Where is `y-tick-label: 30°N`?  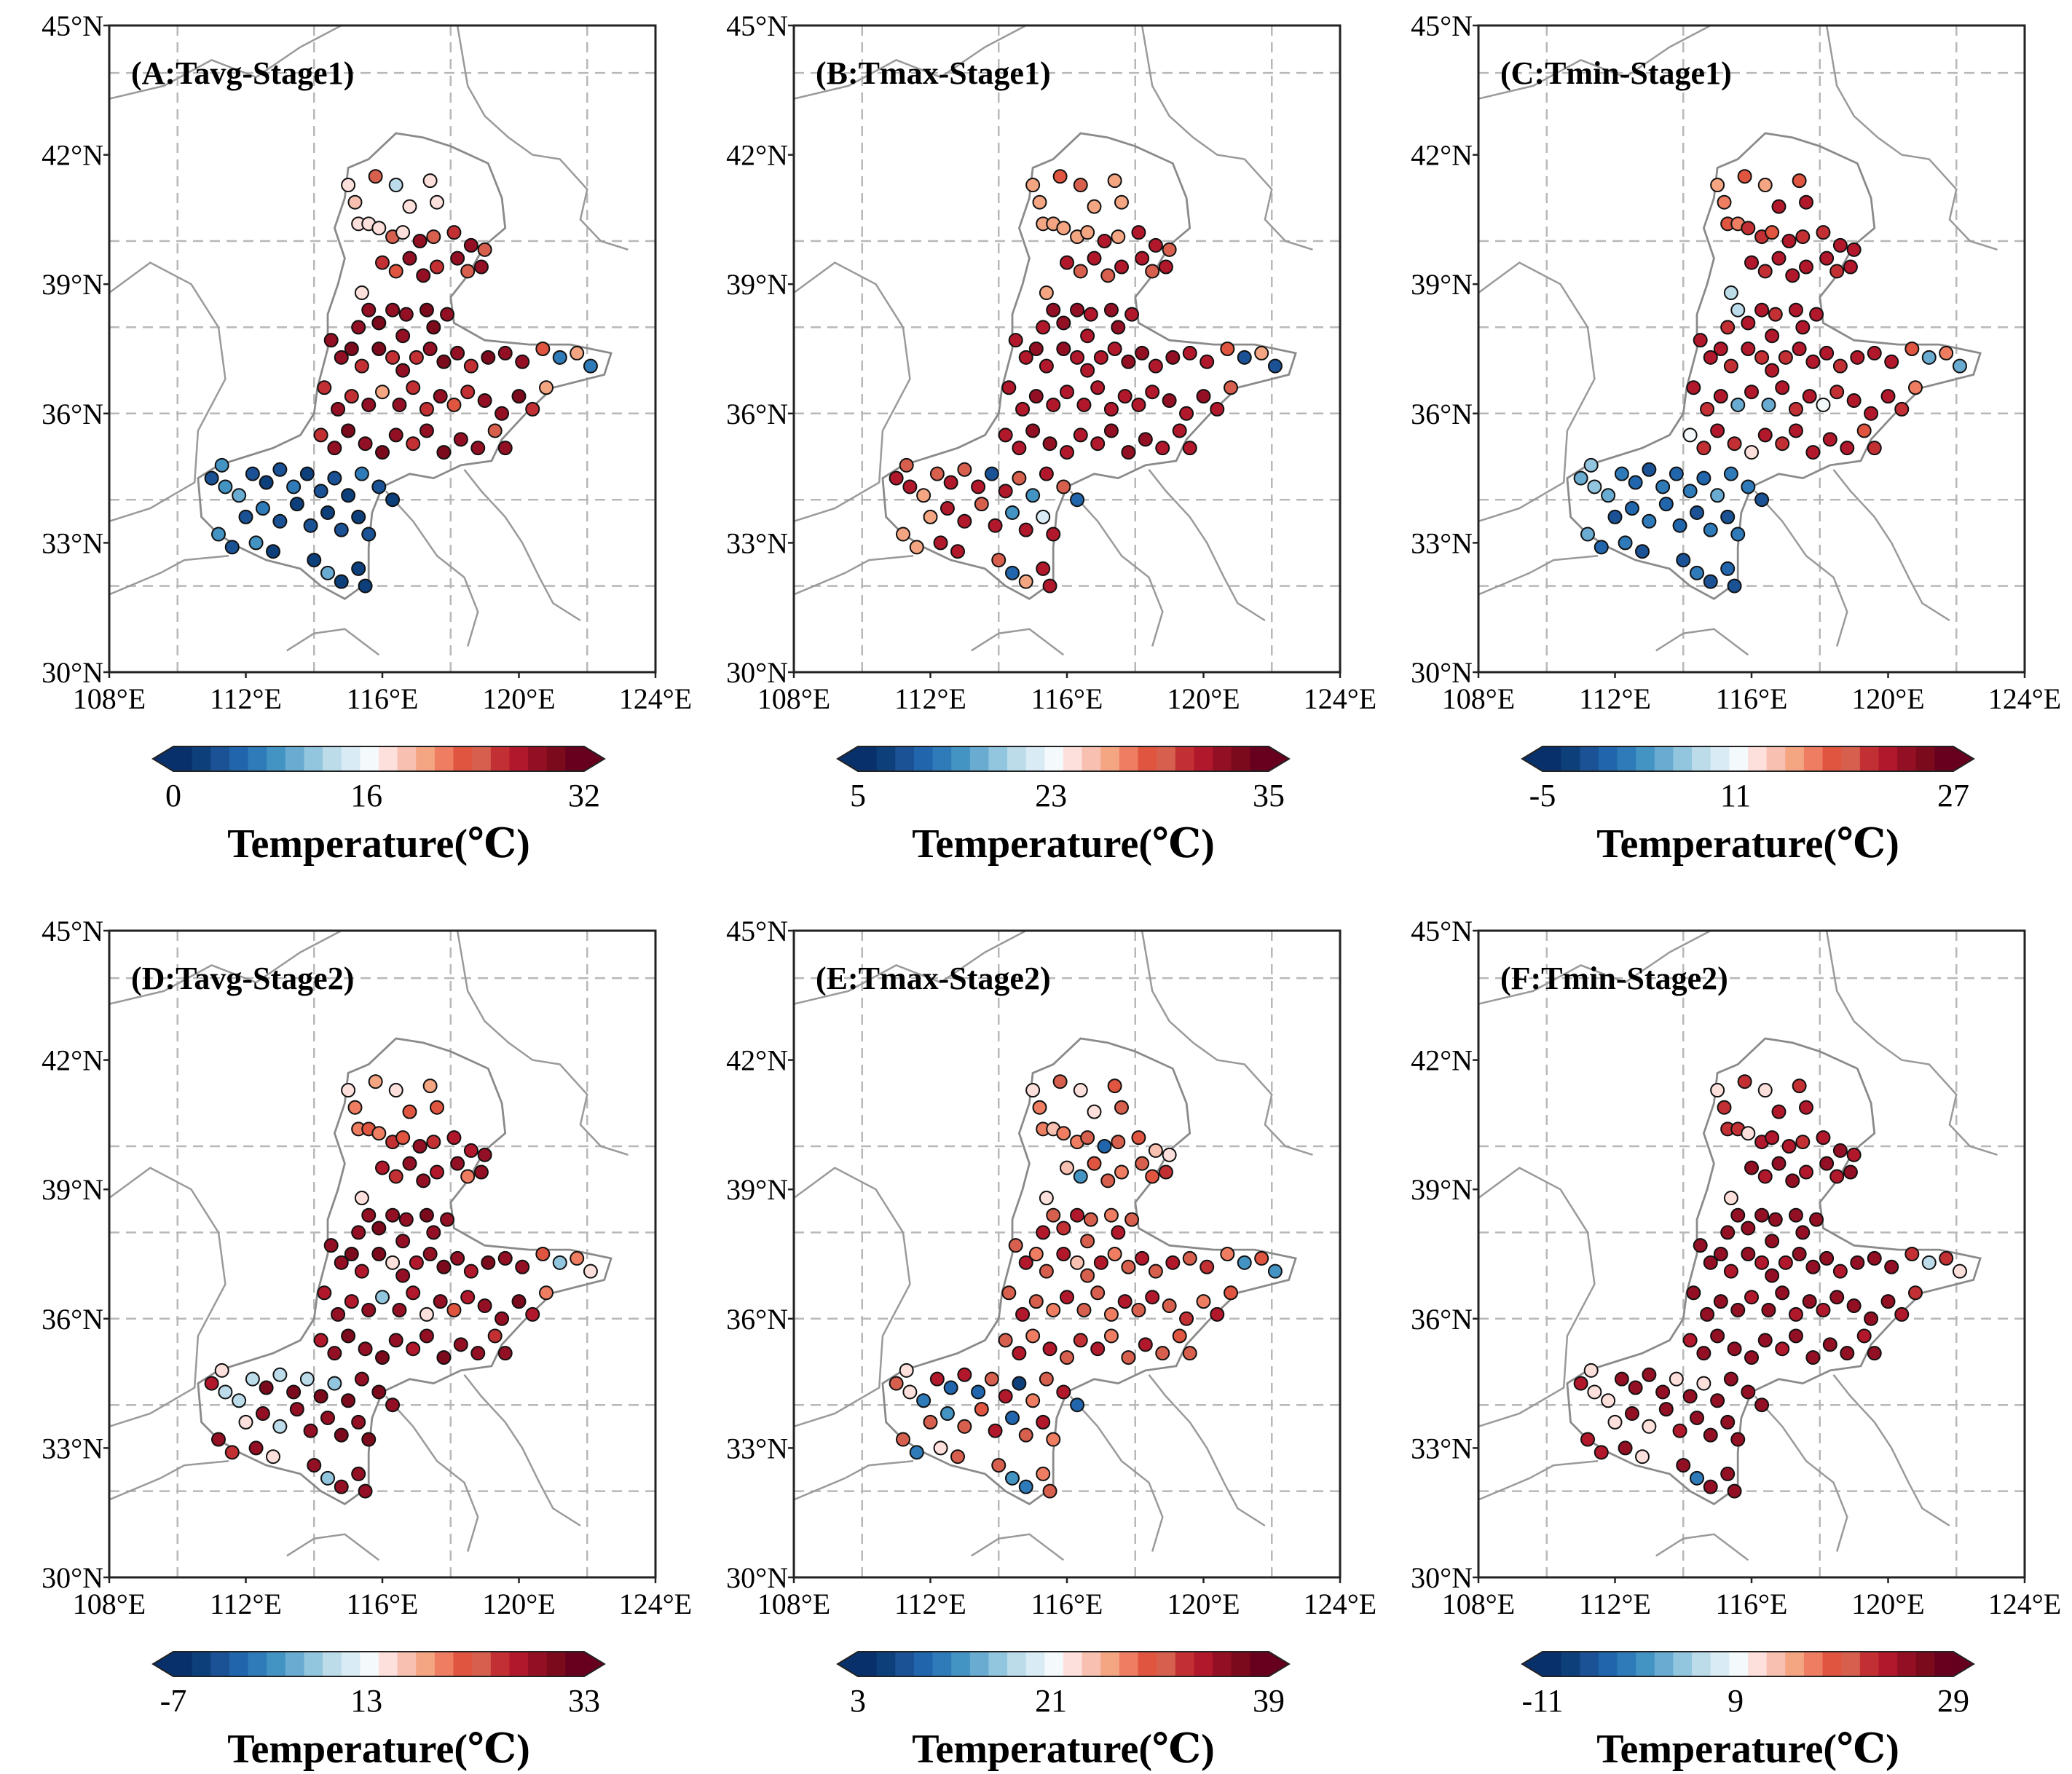
y-tick-label: 30°N is located at coordinates (757, 1577).